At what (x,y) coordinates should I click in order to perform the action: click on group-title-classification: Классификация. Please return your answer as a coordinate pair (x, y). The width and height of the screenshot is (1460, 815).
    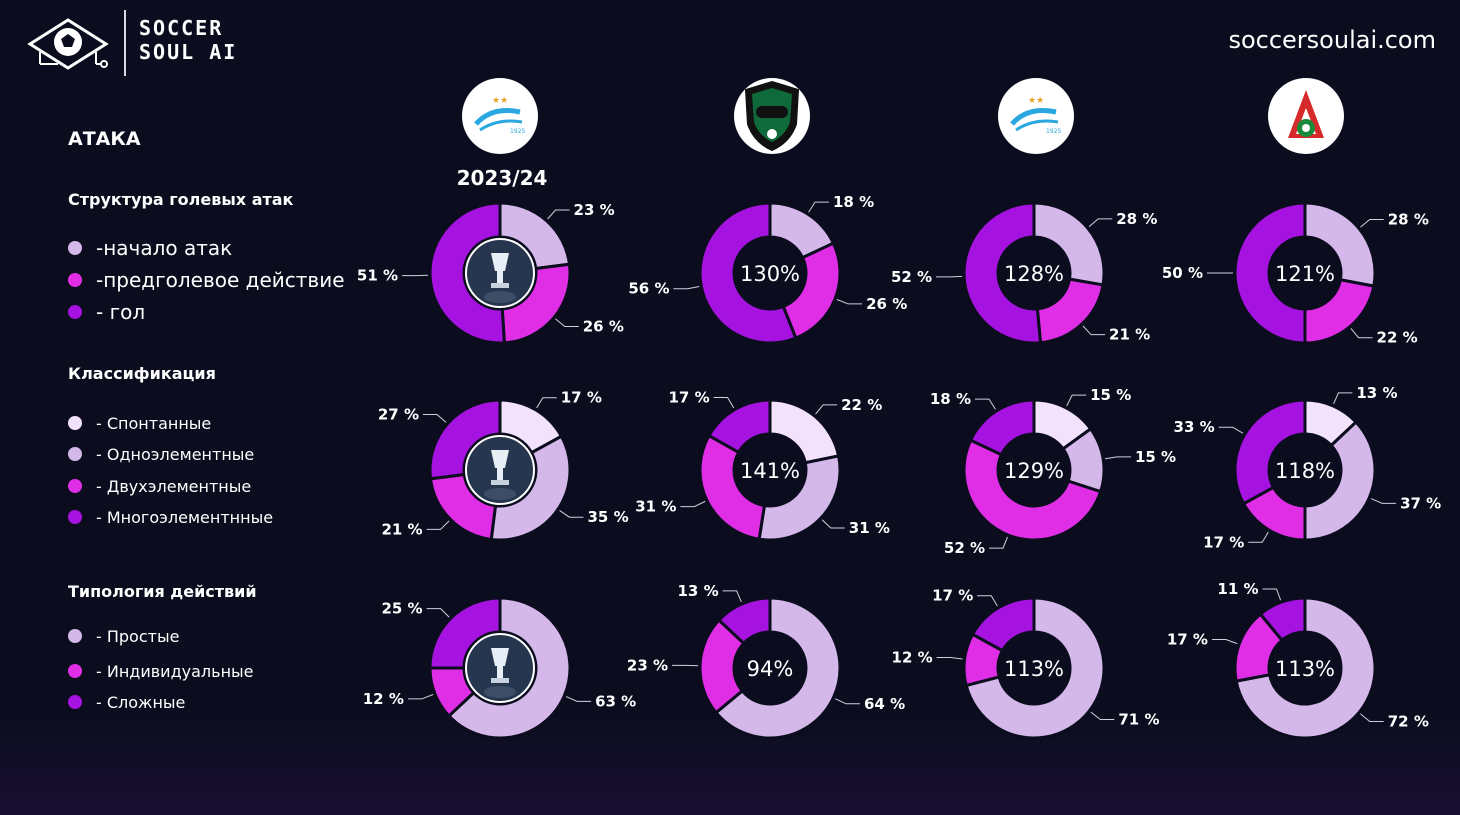
    Looking at the image, I should click on (142, 373).